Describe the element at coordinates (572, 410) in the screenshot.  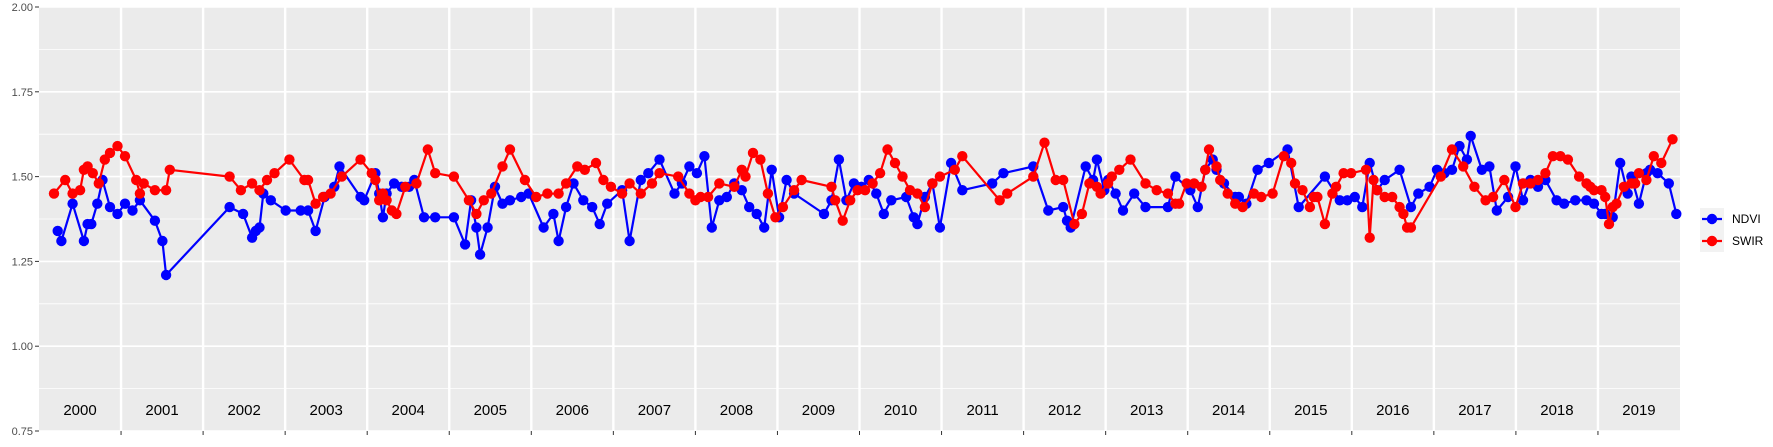
I see `year-label: 2006` at that location.